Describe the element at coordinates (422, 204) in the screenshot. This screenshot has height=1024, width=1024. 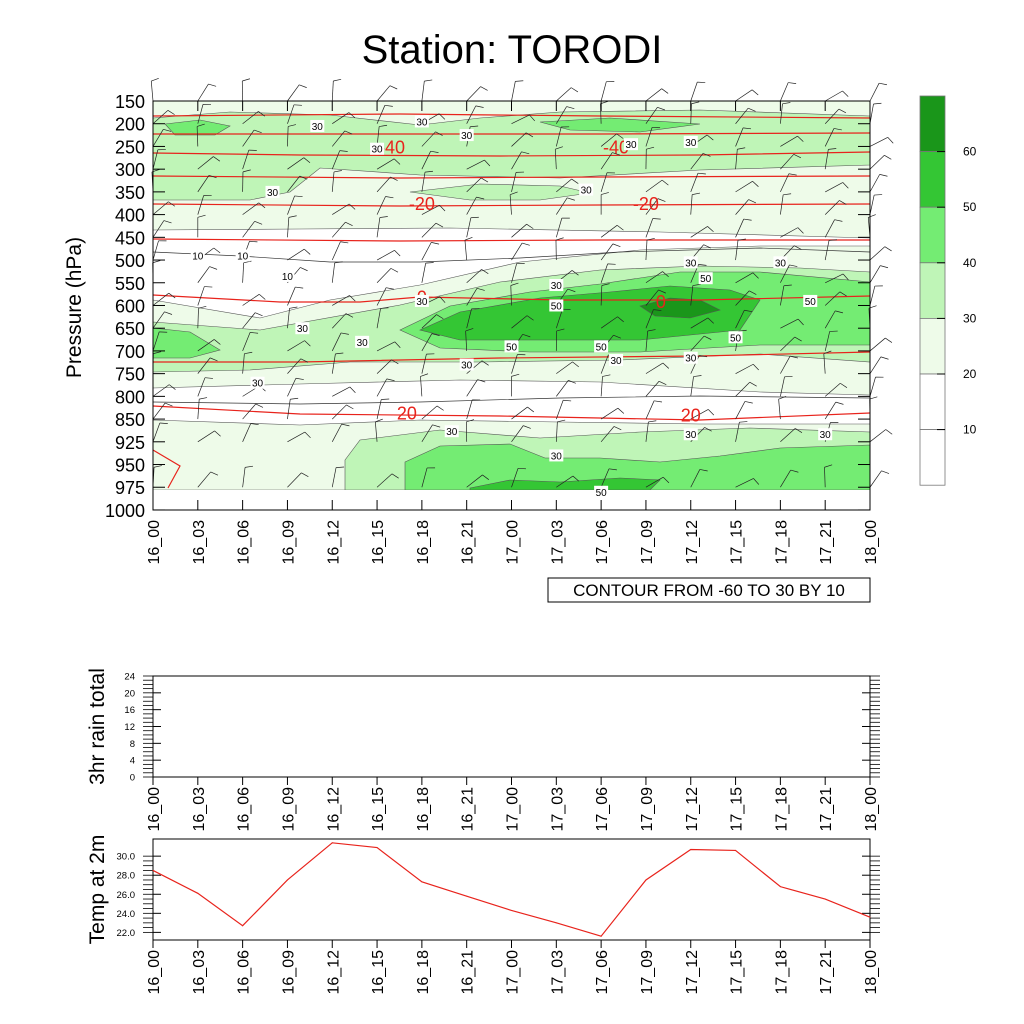
I see `temperature-contour-label: -20` at that location.